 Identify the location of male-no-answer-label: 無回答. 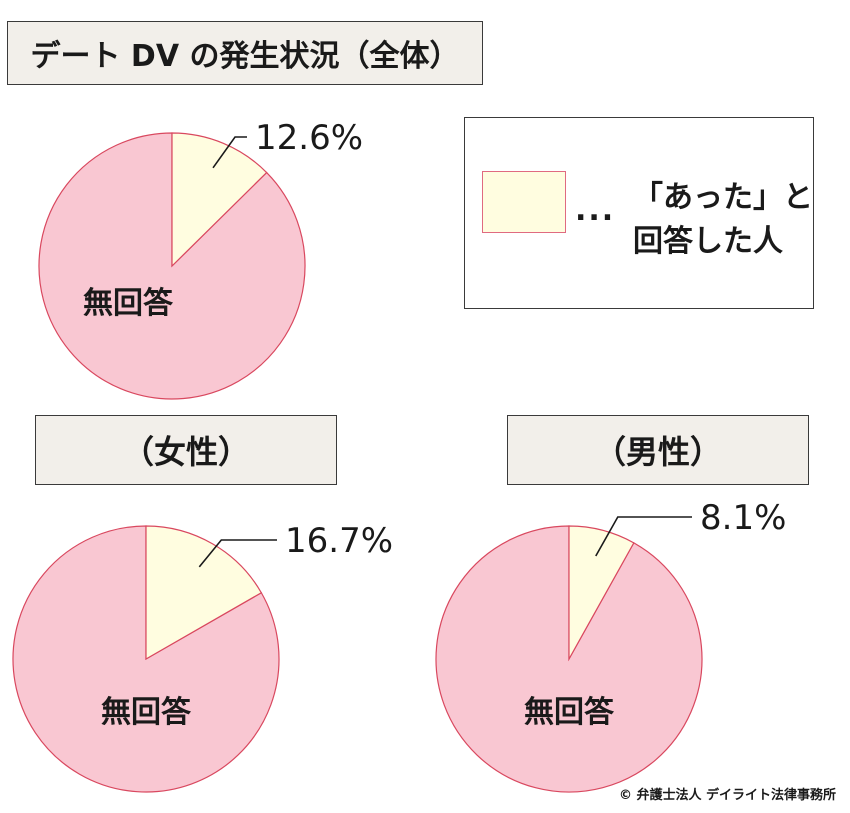
(569, 712).